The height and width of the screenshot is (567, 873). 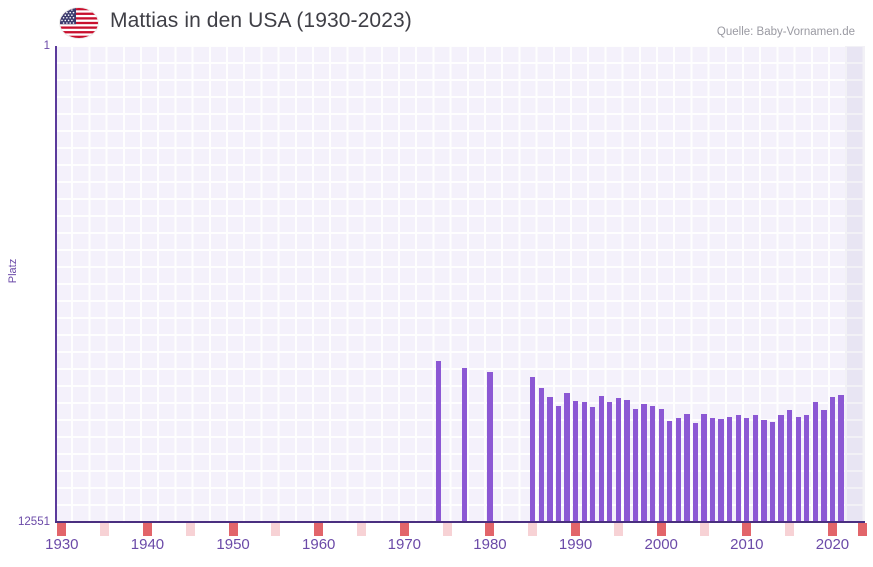 I want to click on x-axis-tick-label: 1930, so click(x=62, y=544).